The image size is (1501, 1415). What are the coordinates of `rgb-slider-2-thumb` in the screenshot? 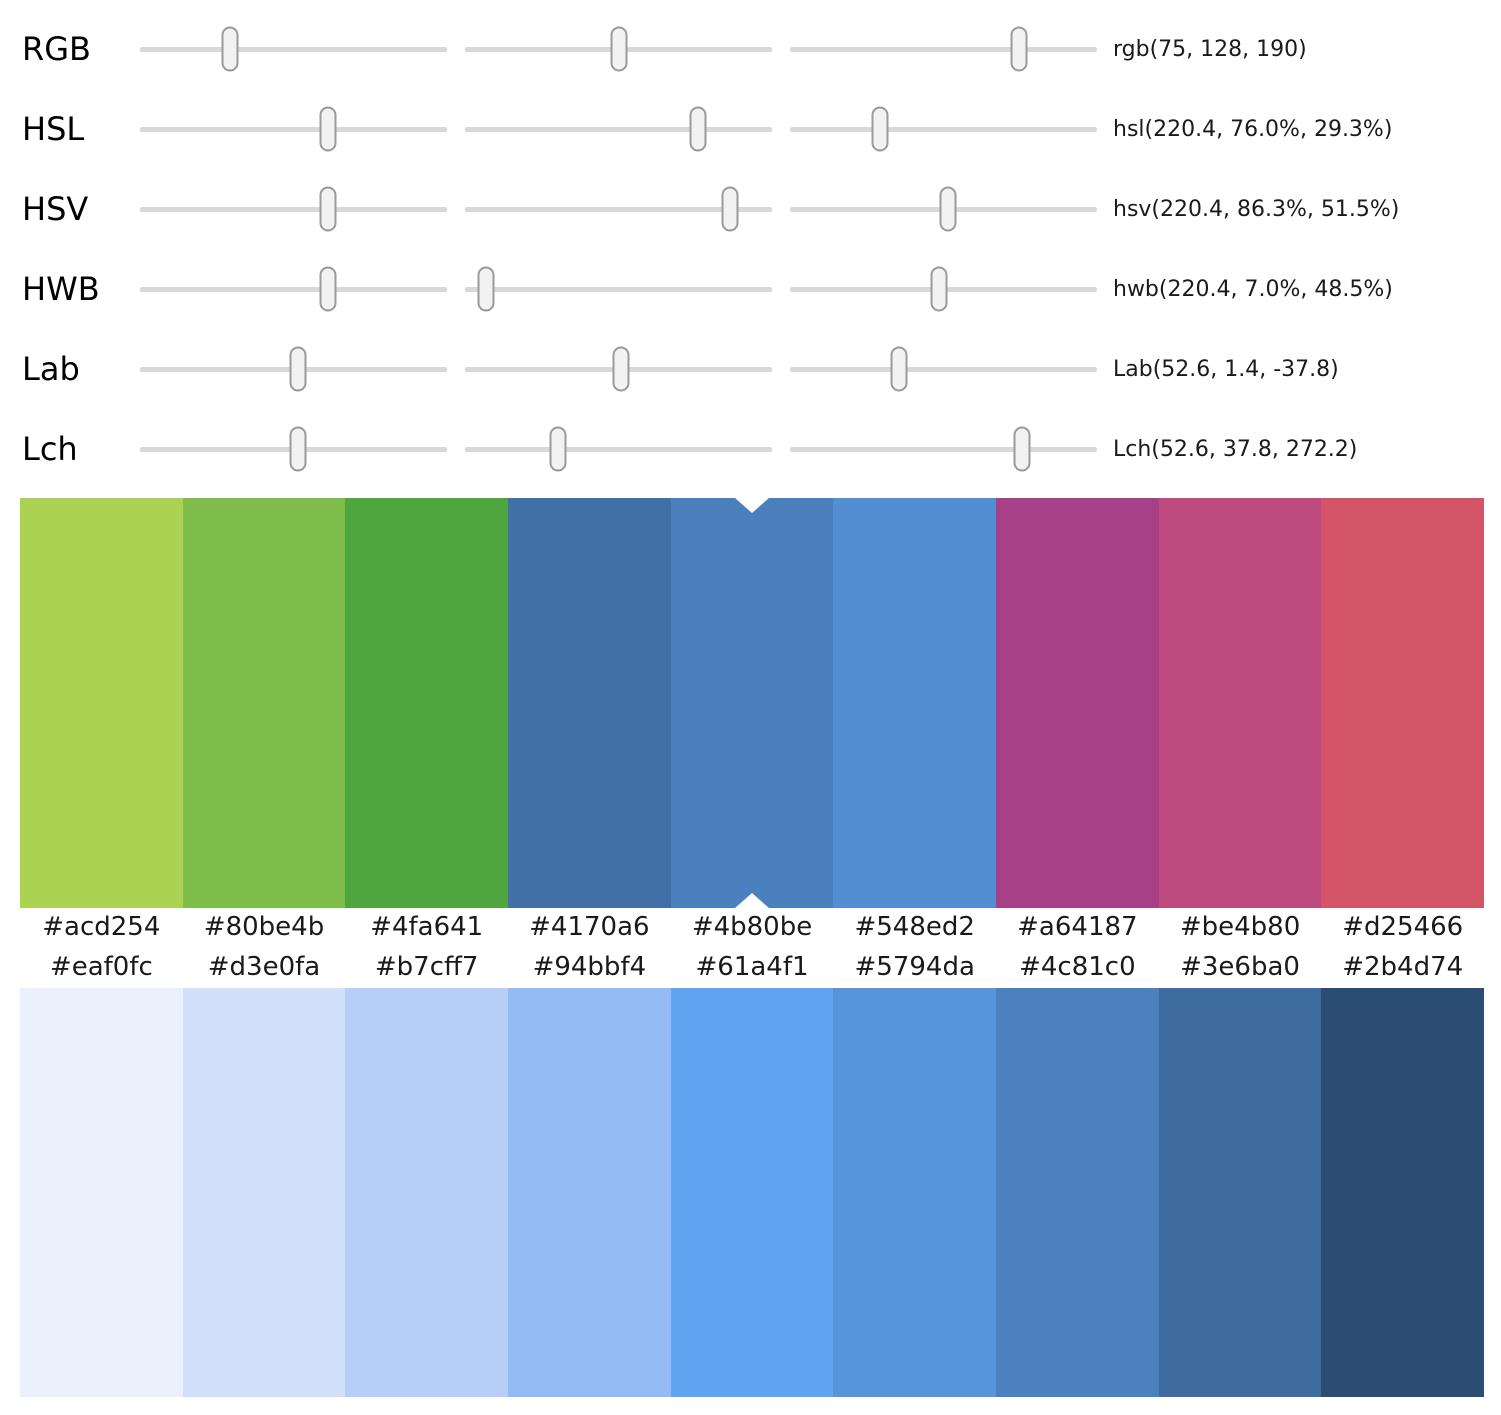 It's located at (619, 49).